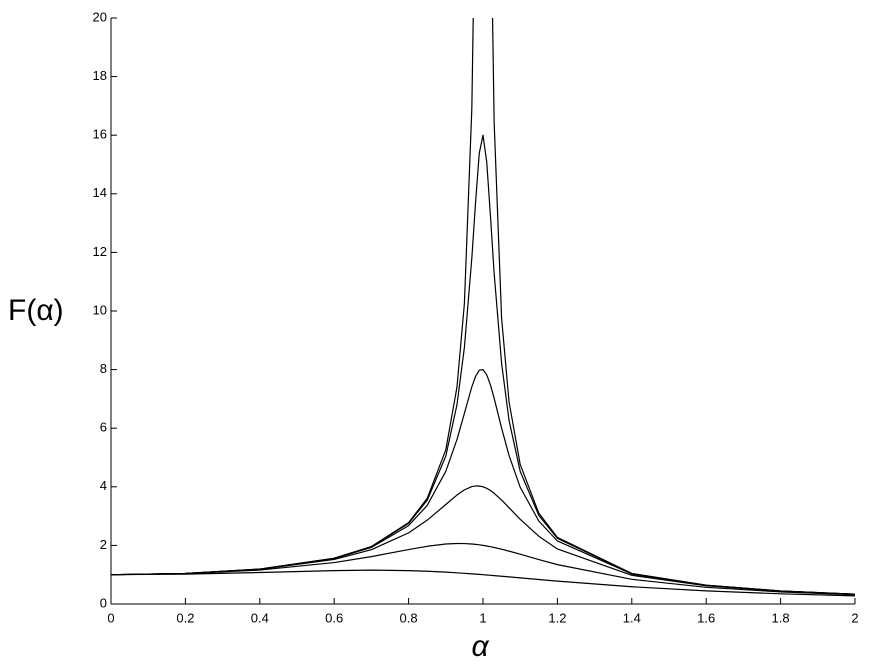 This screenshot has width=890, height=670. Describe the element at coordinates (185, 617) in the screenshot. I see `x-tick-label: 0.2` at that location.